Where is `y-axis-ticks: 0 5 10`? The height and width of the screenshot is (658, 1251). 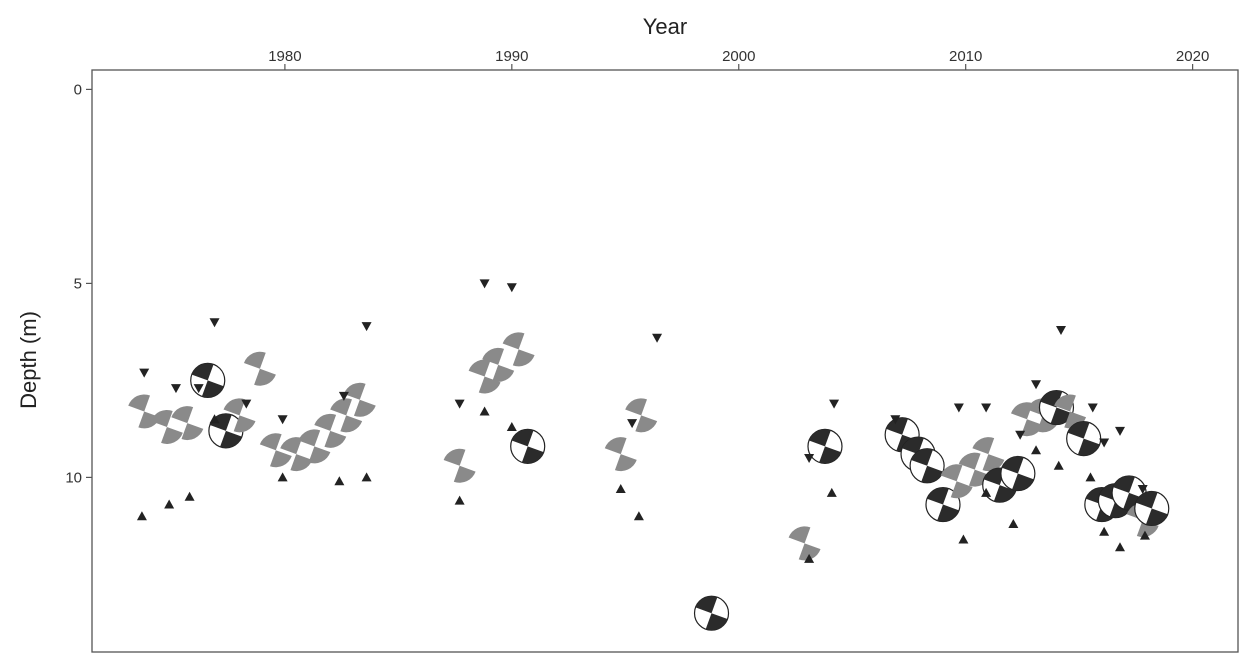 y-axis-ticks: 0 5 10 is located at coordinates (78, 283).